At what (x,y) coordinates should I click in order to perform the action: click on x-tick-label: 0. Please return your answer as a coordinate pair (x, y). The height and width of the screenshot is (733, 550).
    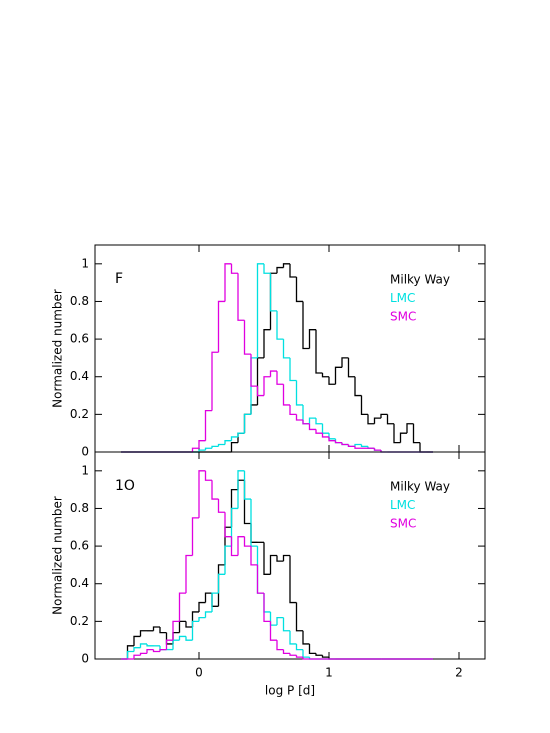
    Looking at the image, I should click on (199, 673).